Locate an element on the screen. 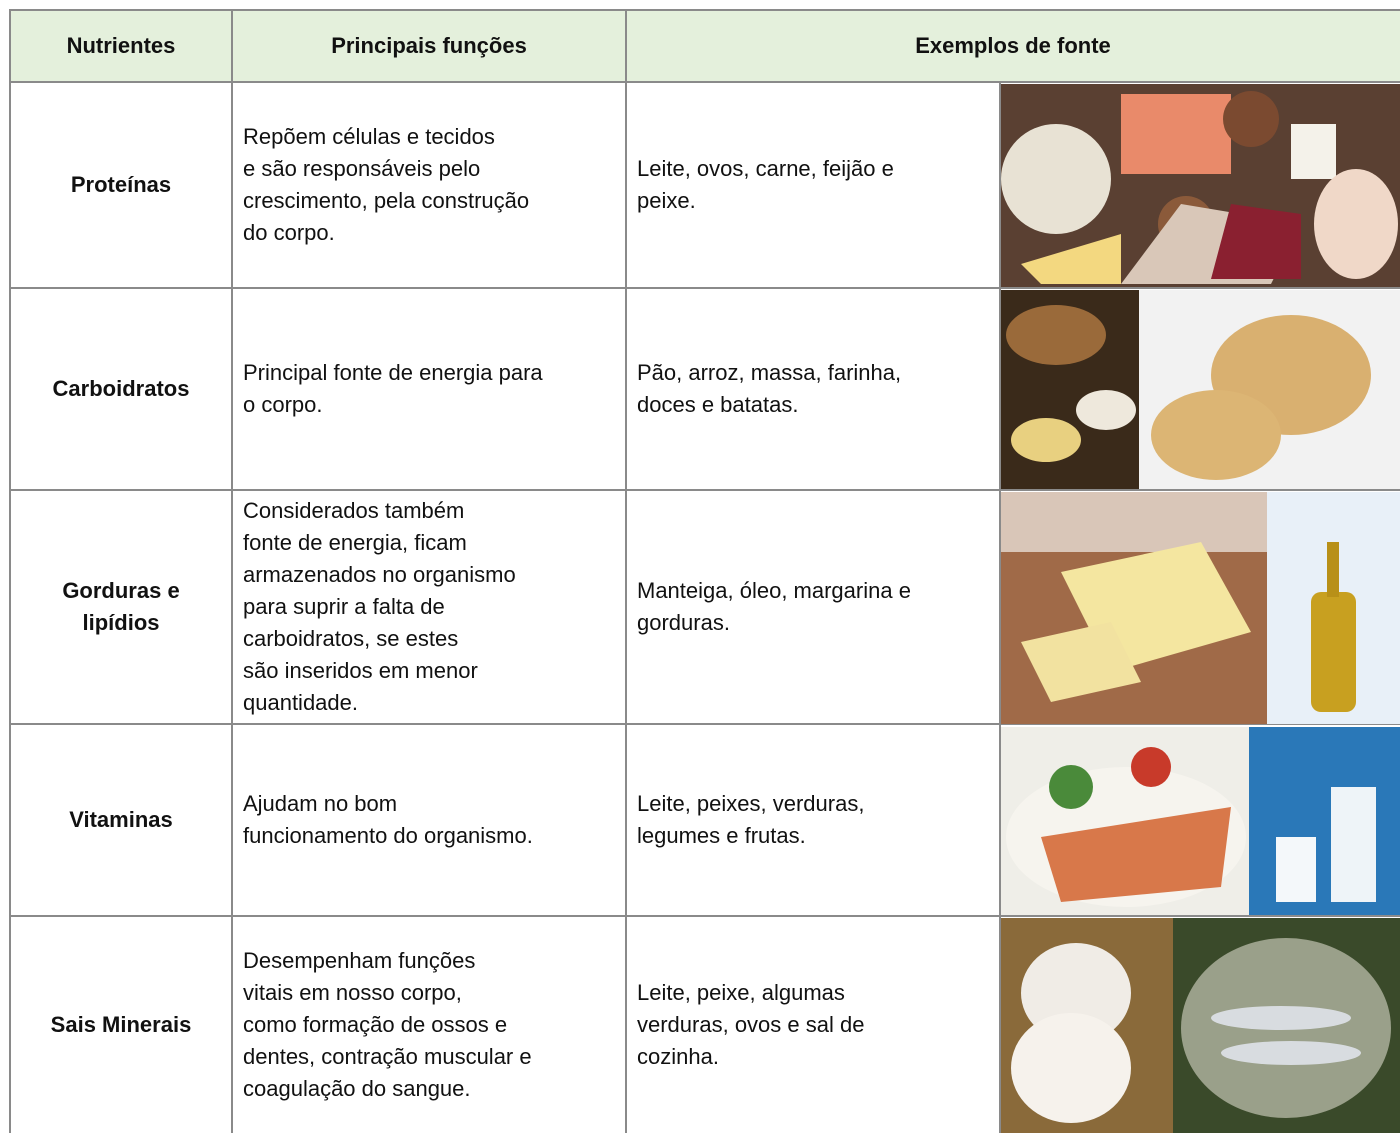  text-line: Carboidratos is located at coordinates (121, 388).